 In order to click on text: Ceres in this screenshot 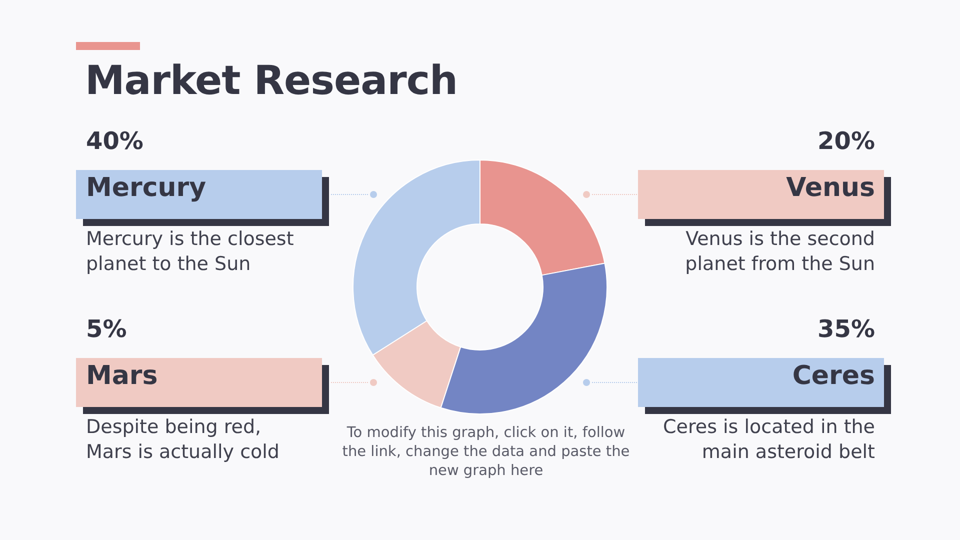, I will do `click(833, 376)`.